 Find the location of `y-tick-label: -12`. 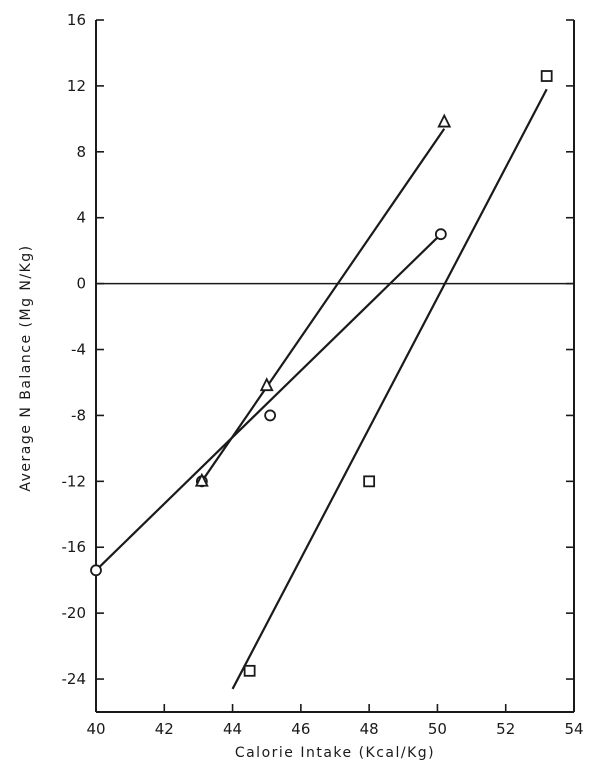

y-tick-label: -12 is located at coordinates (74, 481).